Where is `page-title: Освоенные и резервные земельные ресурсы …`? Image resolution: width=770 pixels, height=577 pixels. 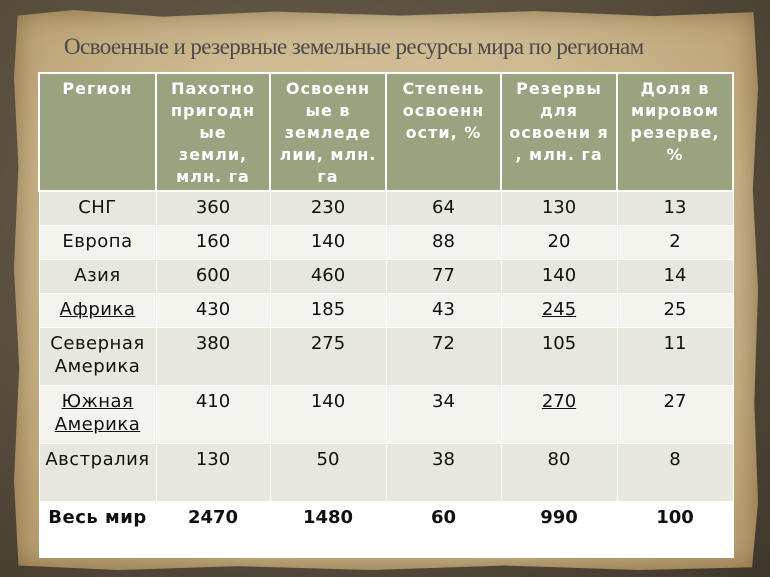
page-title: Освоенные и резервные земельные ресурсы … is located at coordinates (354, 46).